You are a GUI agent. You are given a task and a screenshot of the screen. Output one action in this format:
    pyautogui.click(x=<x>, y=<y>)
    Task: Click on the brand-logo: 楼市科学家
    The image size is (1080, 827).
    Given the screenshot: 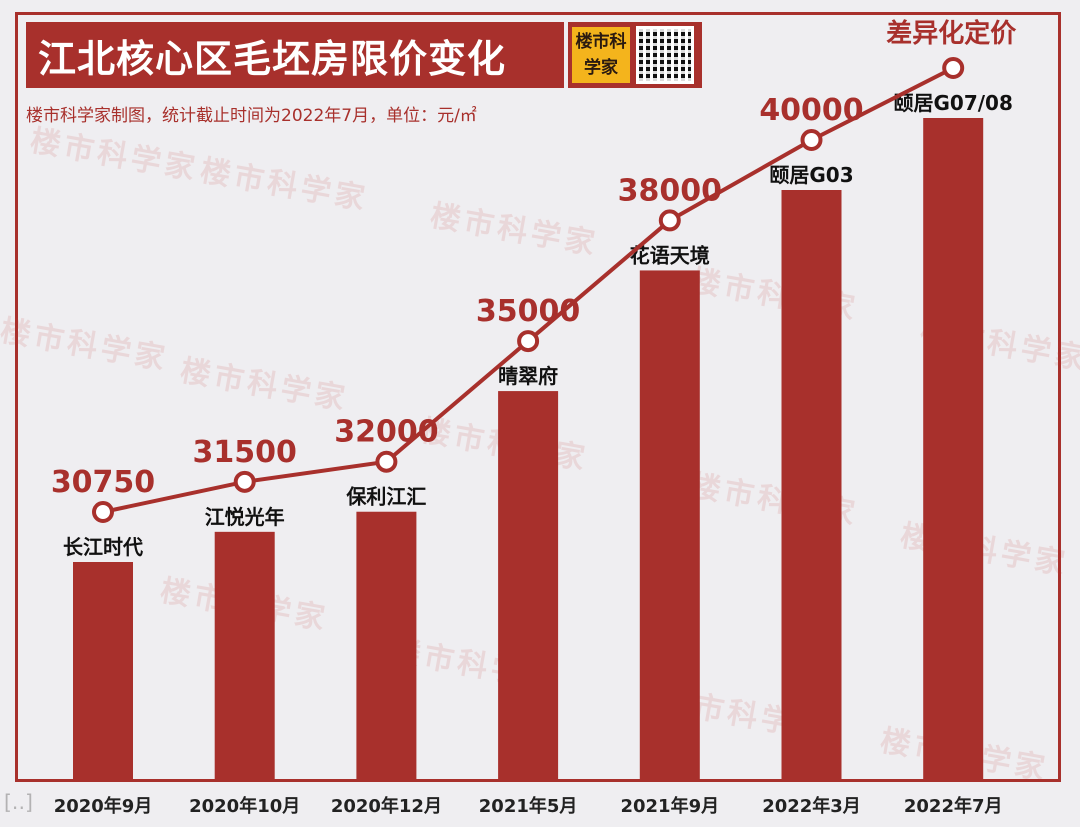 What is the action you would take?
    pyautogui.click(x=635, y=55)
    